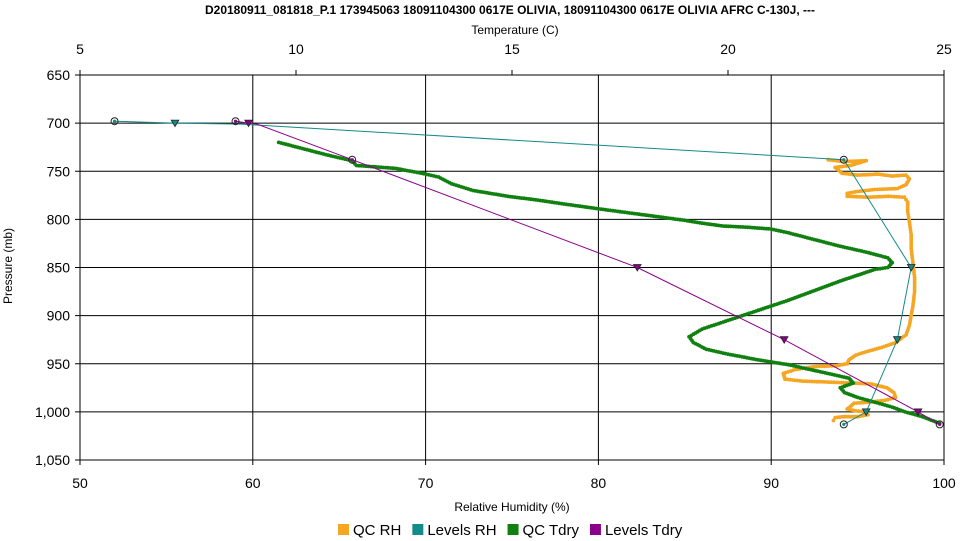  What do you see at coordinates (52, 412) in the screenshot?
I see `left-tick-label: 1,000` at bounding box center [52, 412].